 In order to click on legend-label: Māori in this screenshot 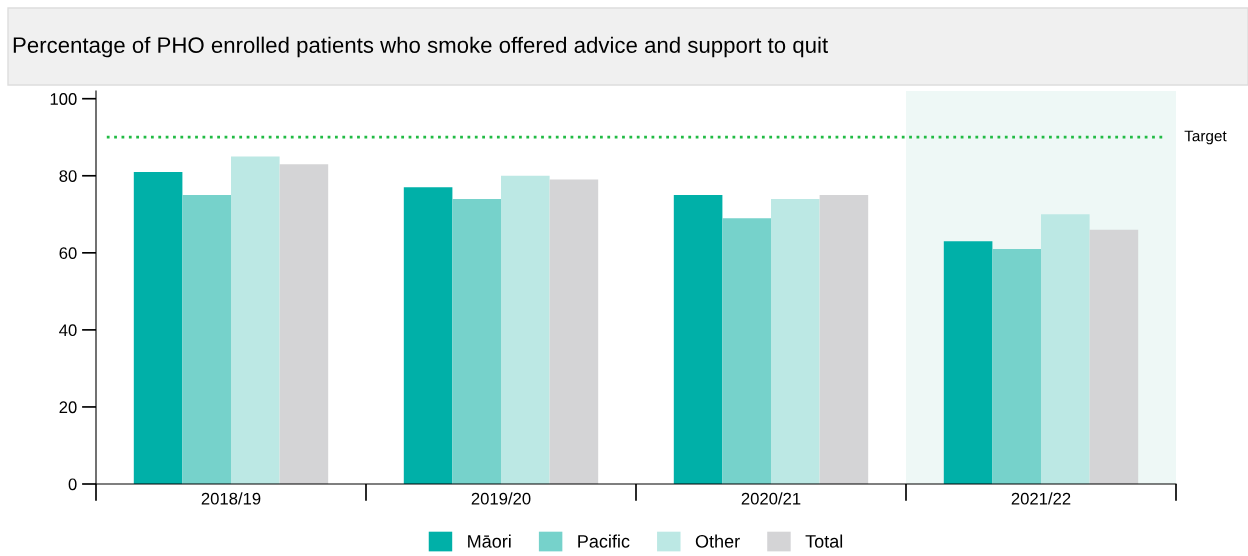, I will do `click(489, 541)`.